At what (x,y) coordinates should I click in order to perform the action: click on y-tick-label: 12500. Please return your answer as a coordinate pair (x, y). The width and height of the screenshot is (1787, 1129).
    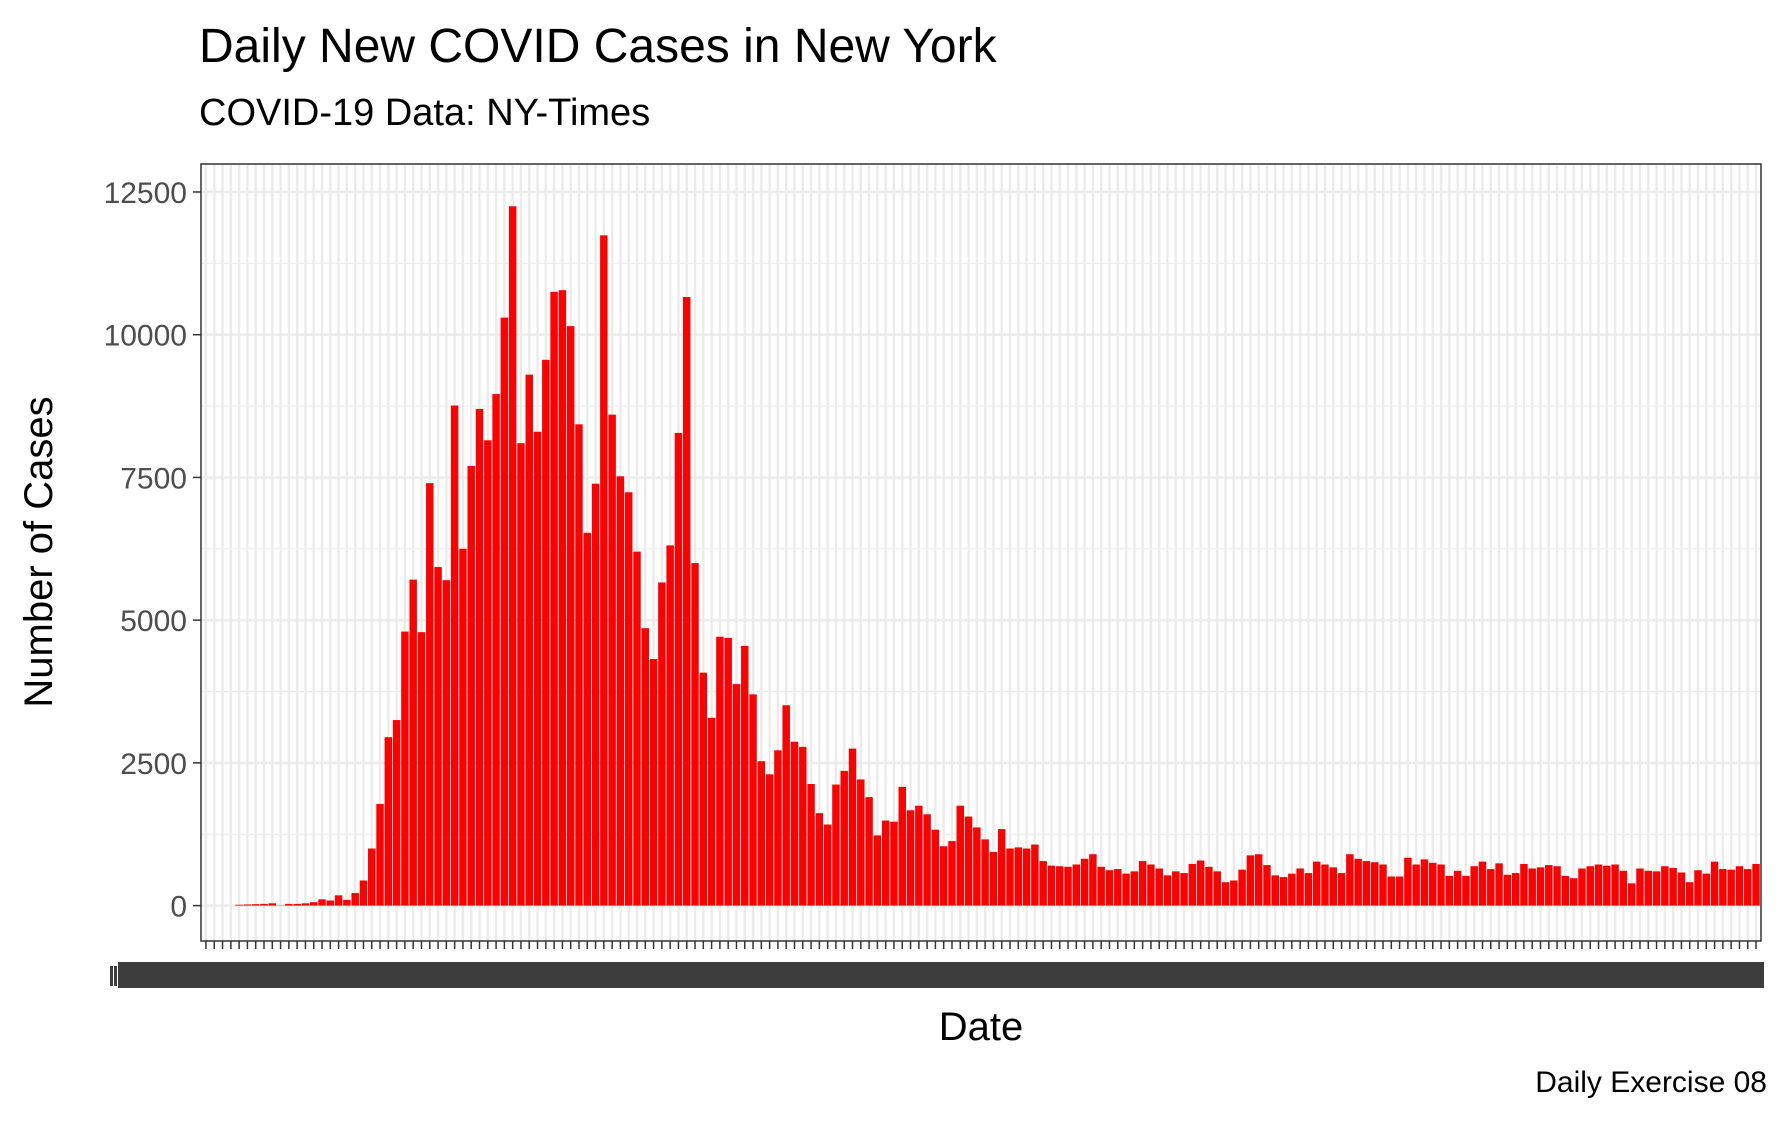
    Looking at the image, I should click on (145, 193).